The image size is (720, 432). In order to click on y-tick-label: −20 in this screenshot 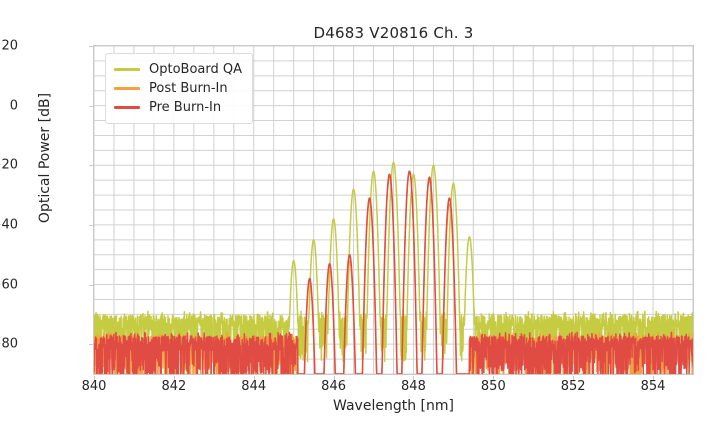, I will do `click(9, 165)`.